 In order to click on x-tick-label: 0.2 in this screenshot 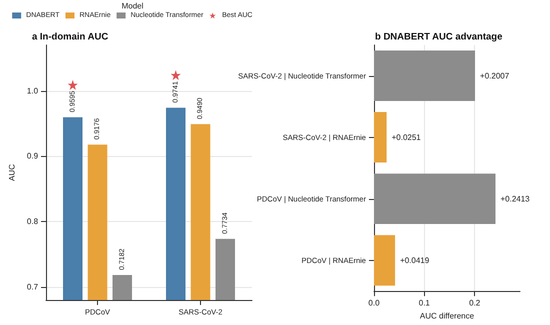, I will do `click(475, 303)`.